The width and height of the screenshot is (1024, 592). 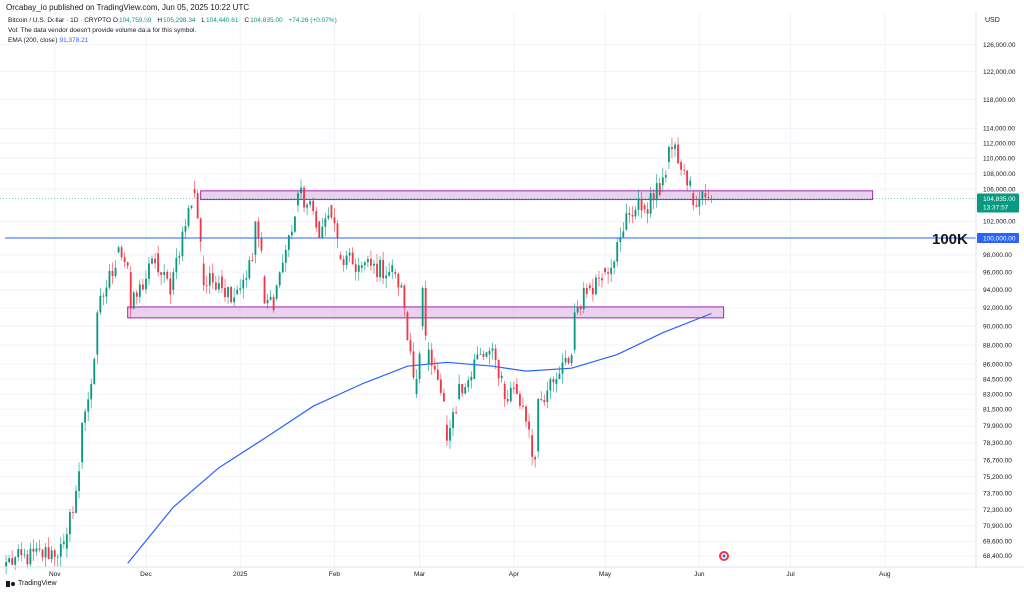 What do you see at coordinates (33, 40) in the screenshot?
I see `ema-label: EMA (200, close)` at bounding box center [33, 40].